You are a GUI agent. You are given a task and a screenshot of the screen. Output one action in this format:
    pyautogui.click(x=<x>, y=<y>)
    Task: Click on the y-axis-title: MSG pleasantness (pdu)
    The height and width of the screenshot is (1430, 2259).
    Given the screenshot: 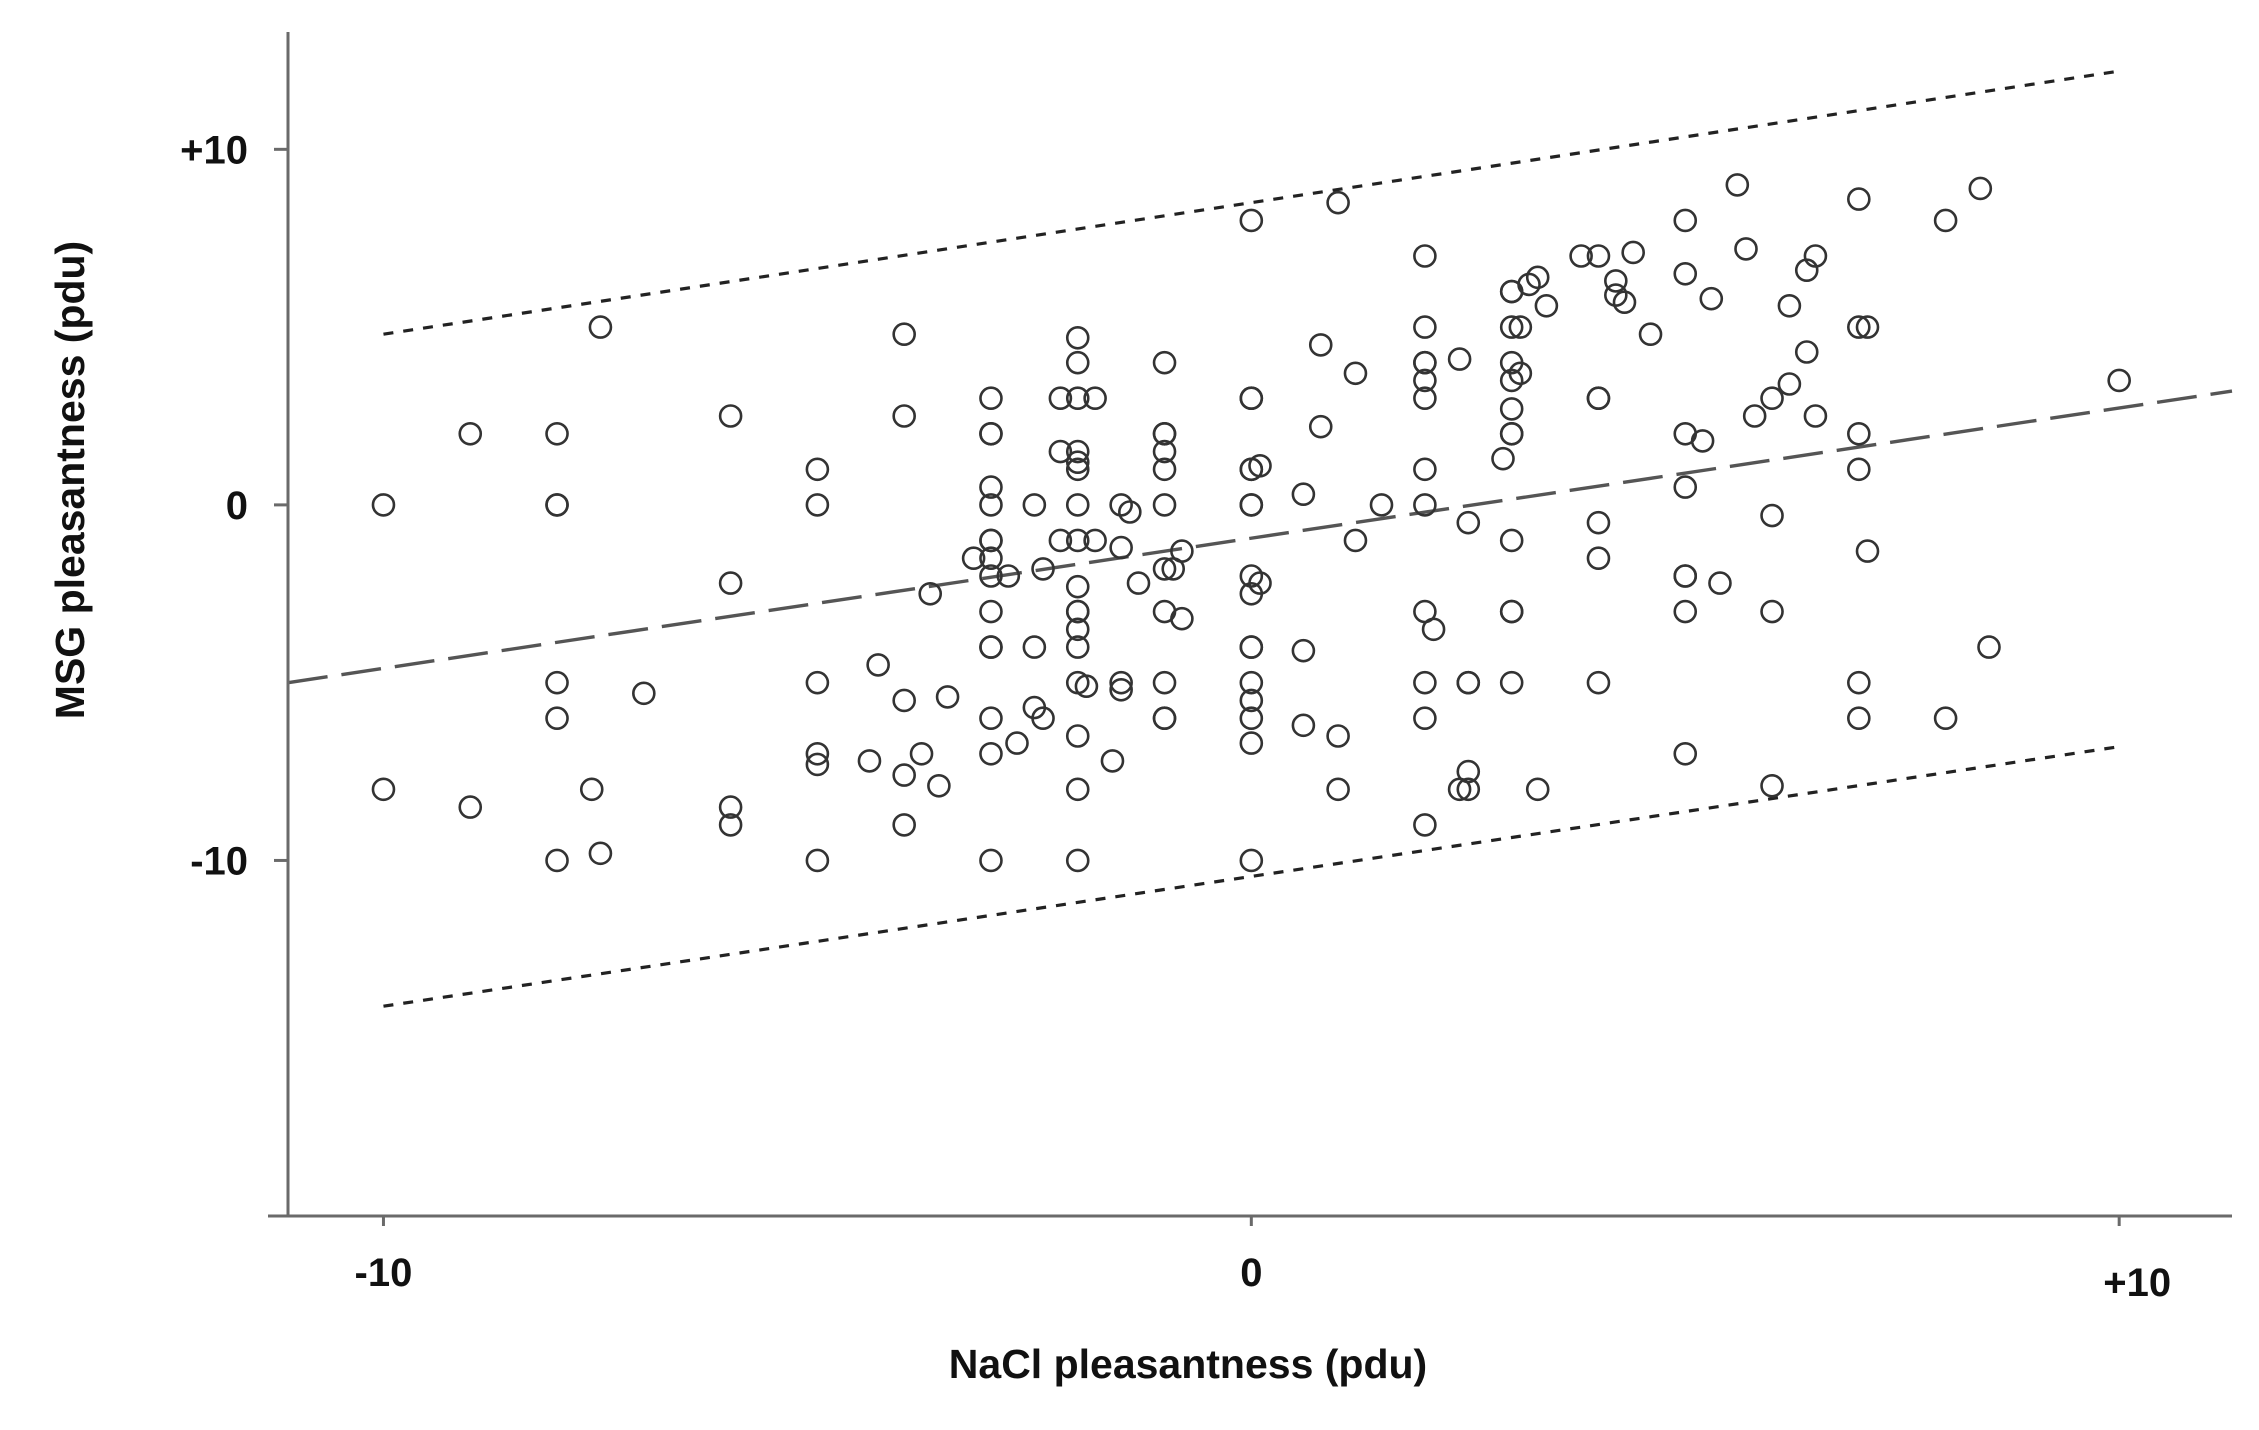 What is the action you would take?
    pyautogui.click(x=70, y=480)
    